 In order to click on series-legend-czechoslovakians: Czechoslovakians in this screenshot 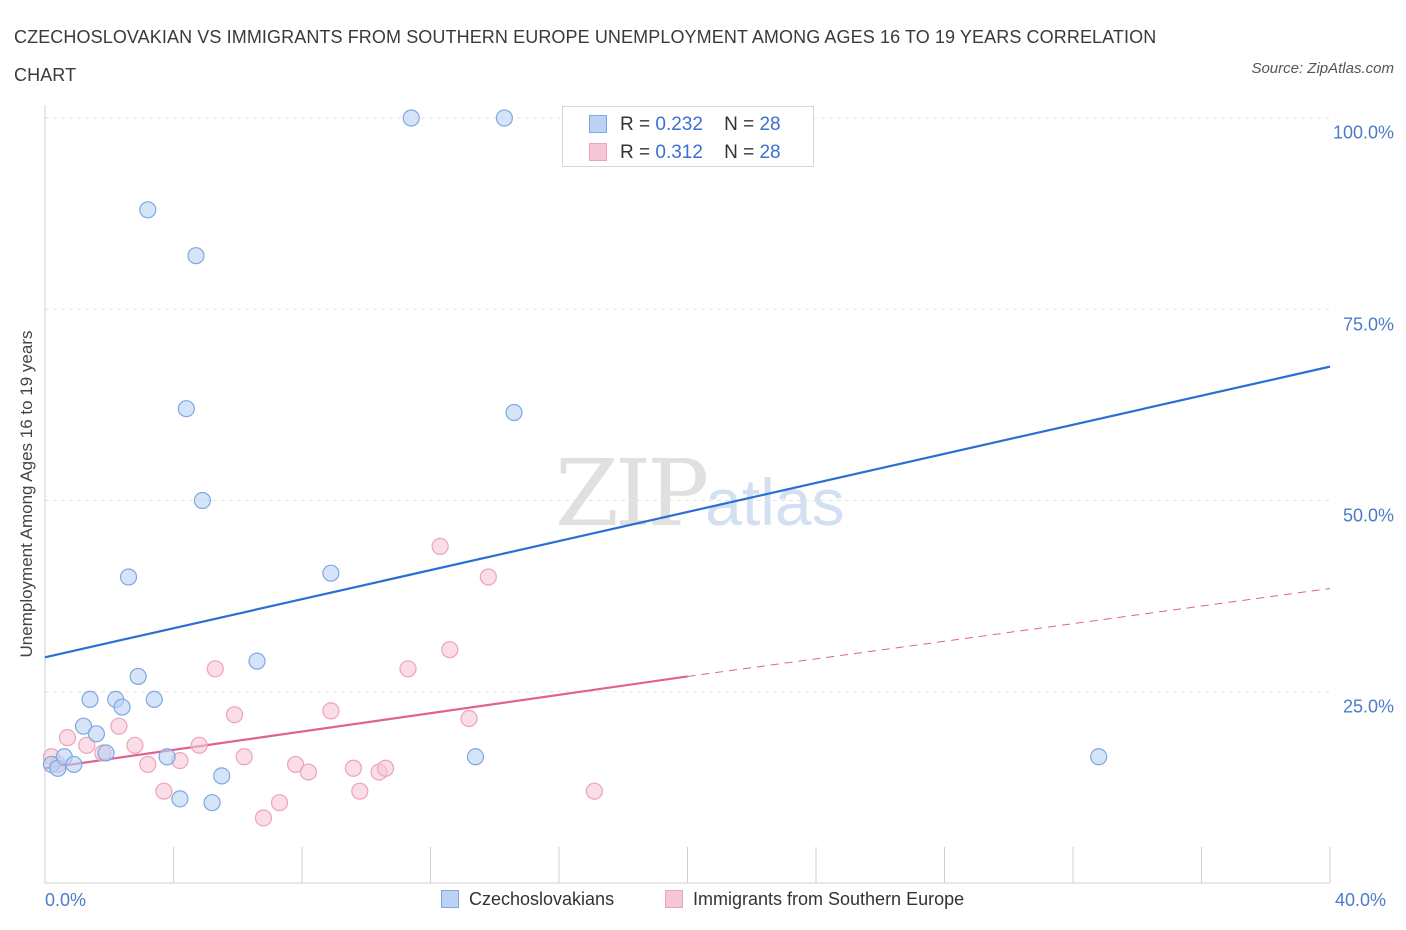, I will do `click(527, 899)`.